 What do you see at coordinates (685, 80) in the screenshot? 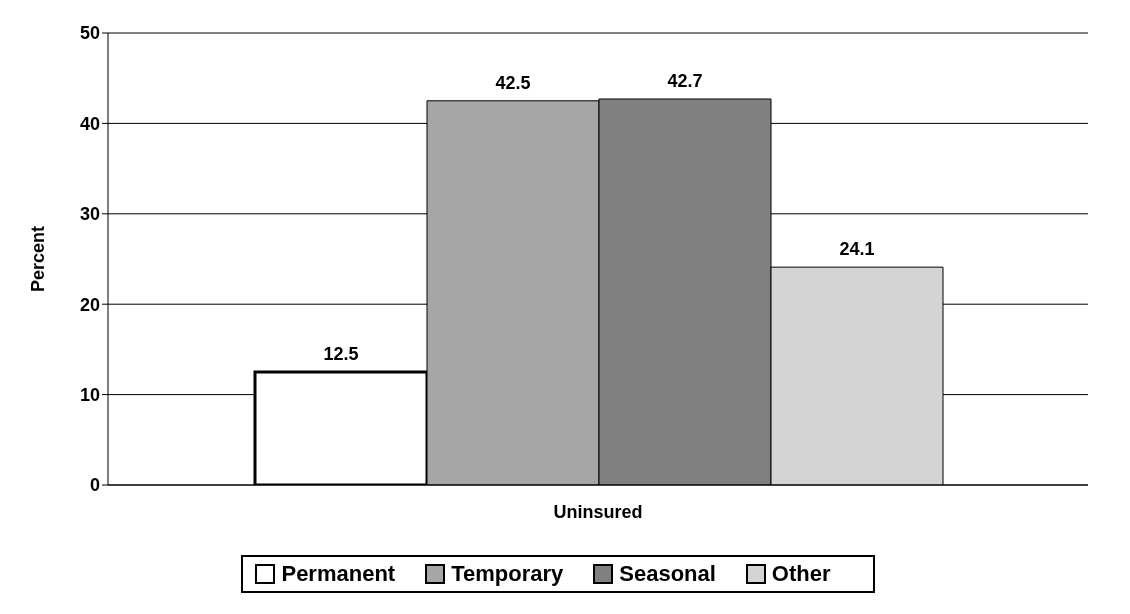
I see `data-label: 42.7` at bounding box center [685, 80].